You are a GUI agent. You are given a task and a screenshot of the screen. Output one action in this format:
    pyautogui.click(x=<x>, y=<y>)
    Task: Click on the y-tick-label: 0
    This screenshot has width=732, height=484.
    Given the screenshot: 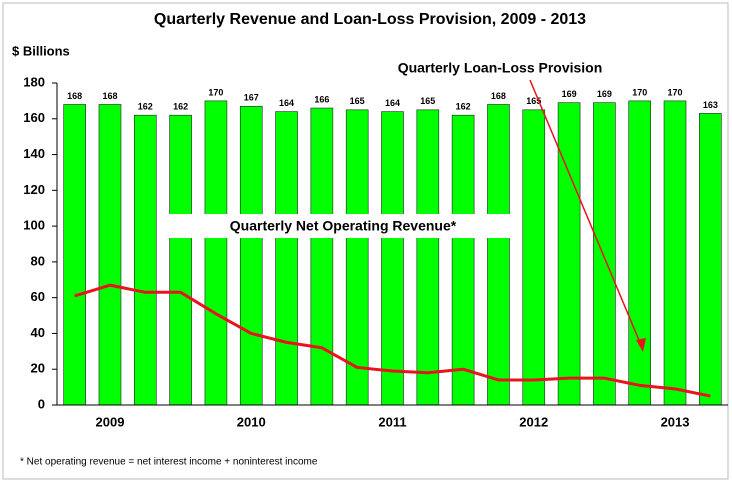 What is the action you would take?
    pyautogui.click(x=41, y=403)
    